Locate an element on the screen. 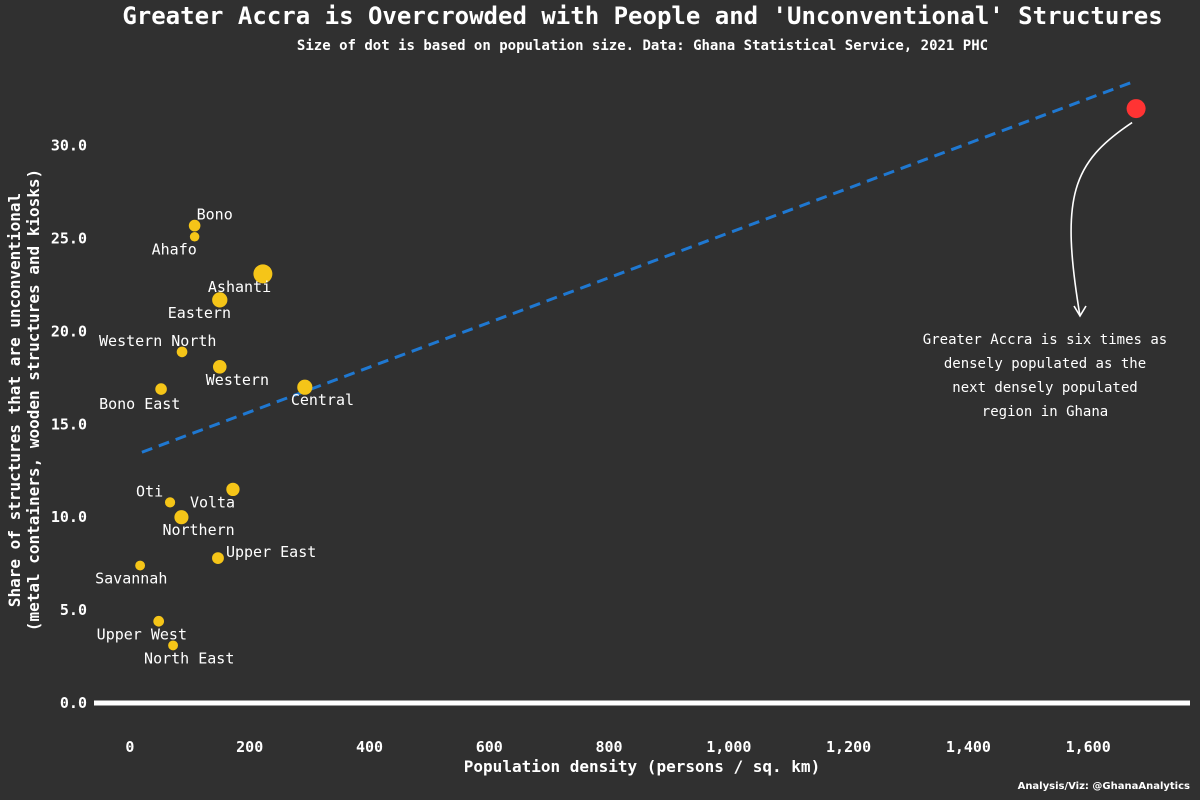 This screenshot has height=800, width=1200. label-bono: Bono is located at coordinates (215, 215).